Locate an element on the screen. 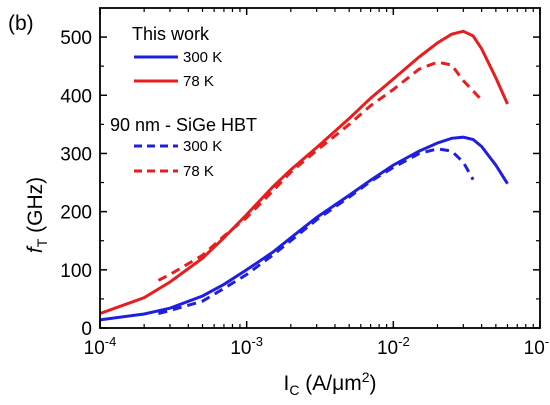 The width and height of the screenshot is (550, 405). legend-group-title: 90 nm - SiGe HBT is located at coordinates (183, 125).